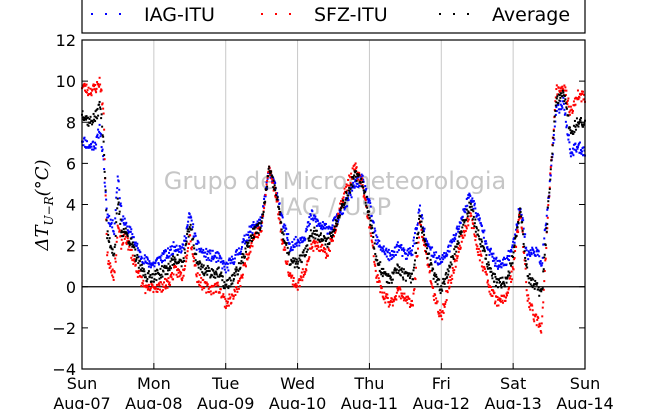 This screenshot has width=650, height=409. What do you see at coordinates (82, 383) in the screenshot?
I see `x-tick-label-day: Sun` at bounding box center [82, 383].